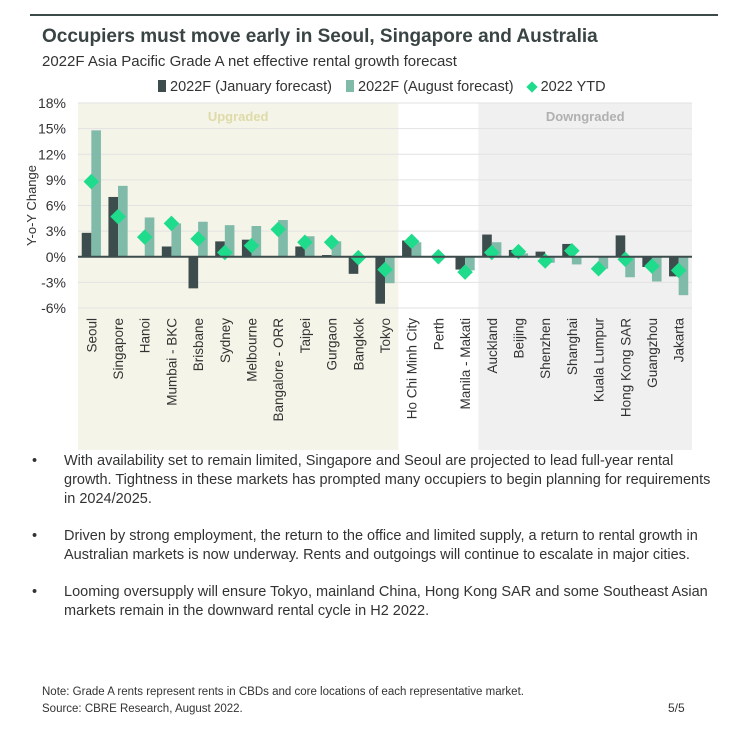 This screenshot has height=729, width=730. Describe the element at coordinates (56, 257) in the screenshot. I see `y-tick-label: 0%` at that location.